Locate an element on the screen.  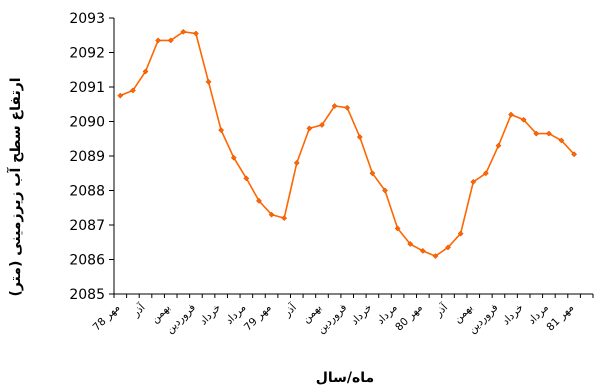
x-tick-label: مهر 81 is located at coordinates (560, 318).